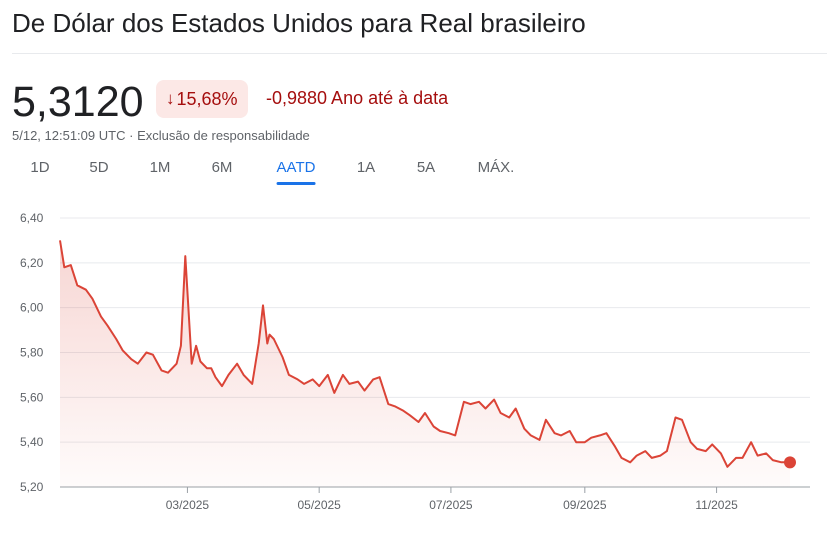 Image resolution: width=827 pixels, height=543 pixels. I want to click on x-tick-label: 09/2025, so click(585, 505).